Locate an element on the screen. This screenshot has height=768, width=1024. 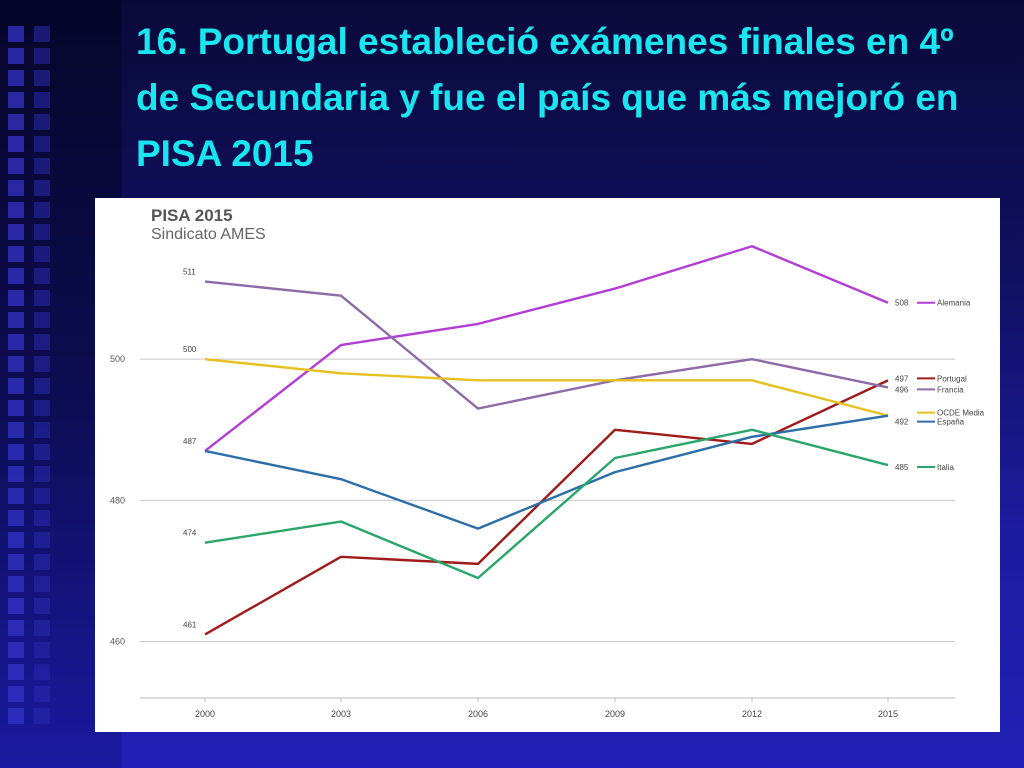
legend-label: Italia is located at coordinates (945, 467).